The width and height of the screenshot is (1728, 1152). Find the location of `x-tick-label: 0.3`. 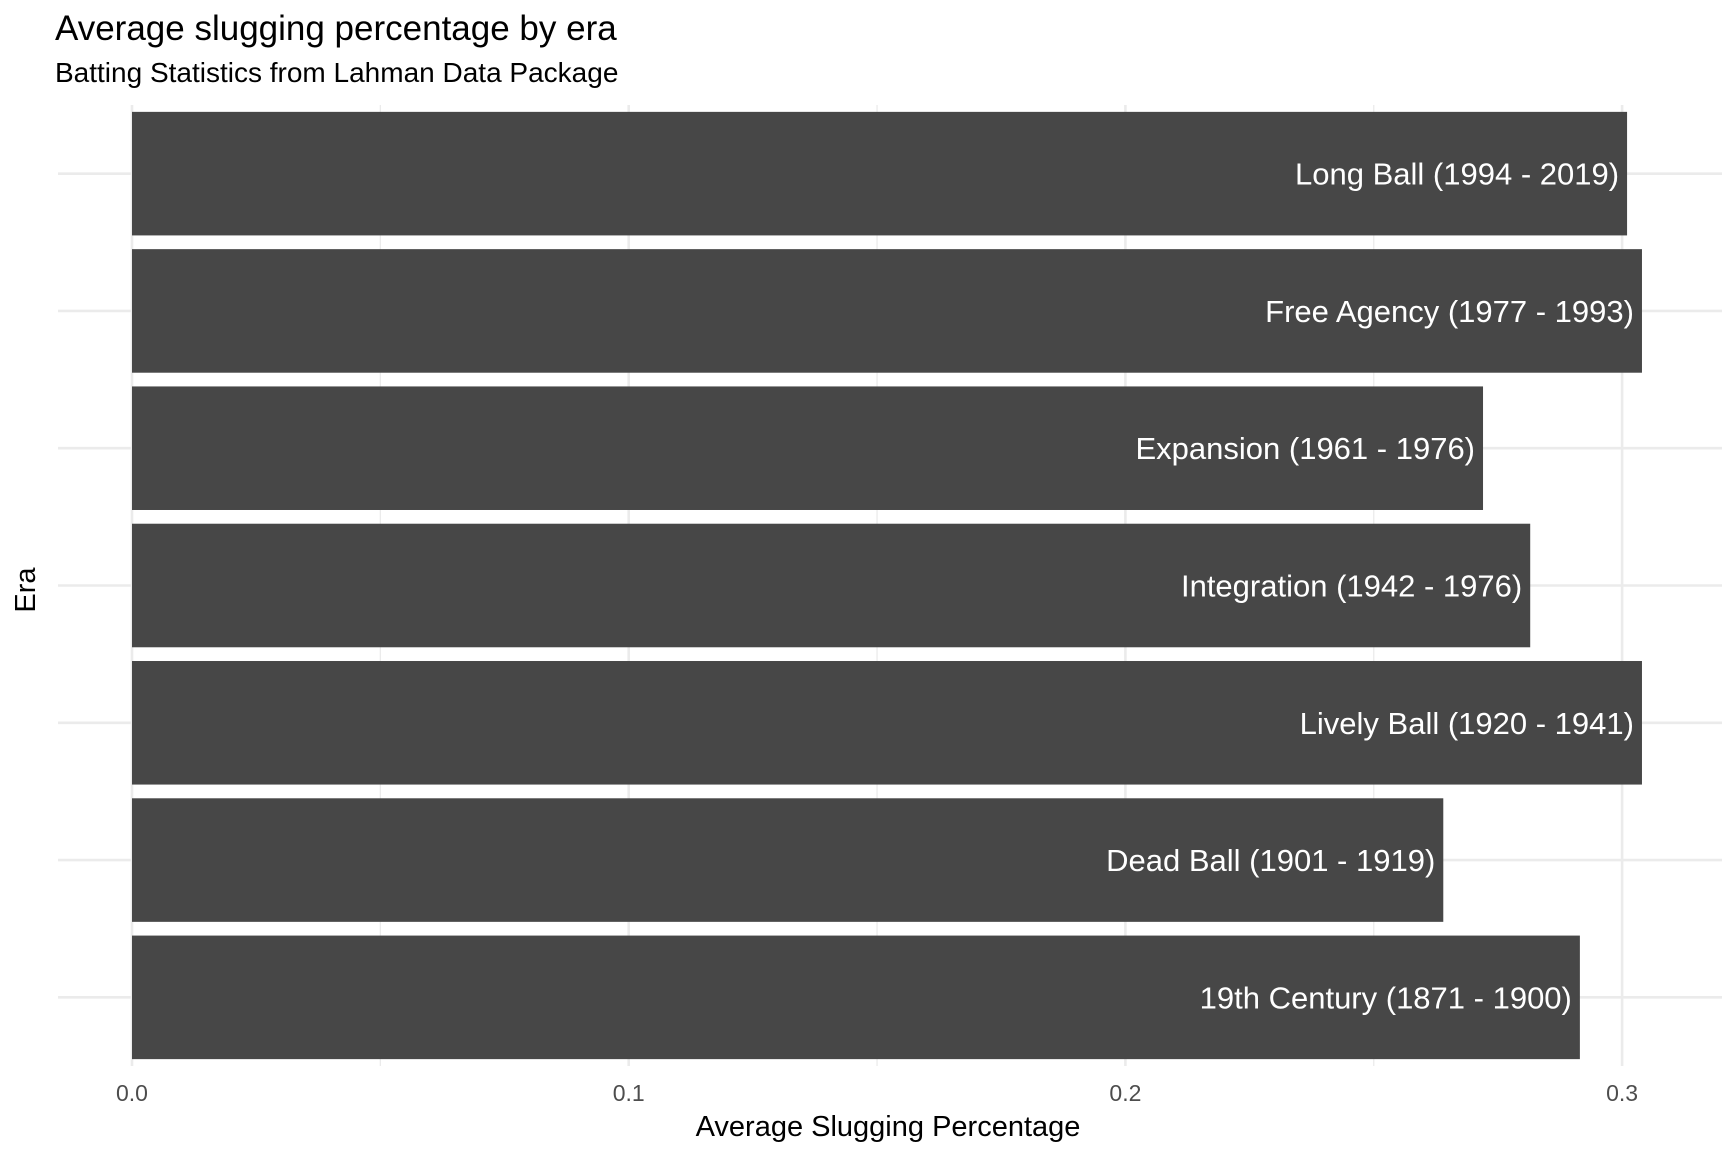

x-tick-label: 0.3 is located at coordinates (1622, 1093).